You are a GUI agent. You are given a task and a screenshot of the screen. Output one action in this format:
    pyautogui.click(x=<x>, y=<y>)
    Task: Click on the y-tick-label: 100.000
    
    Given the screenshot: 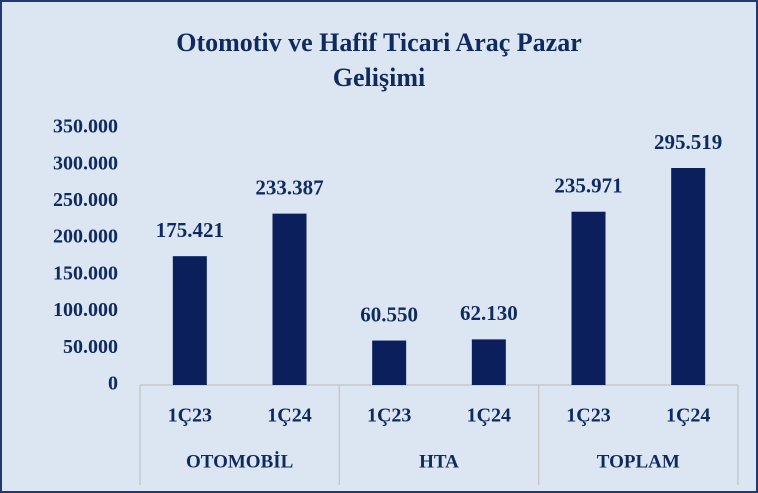 What is the action you would take?
    pyautogui.click(x=85, y=310)
    